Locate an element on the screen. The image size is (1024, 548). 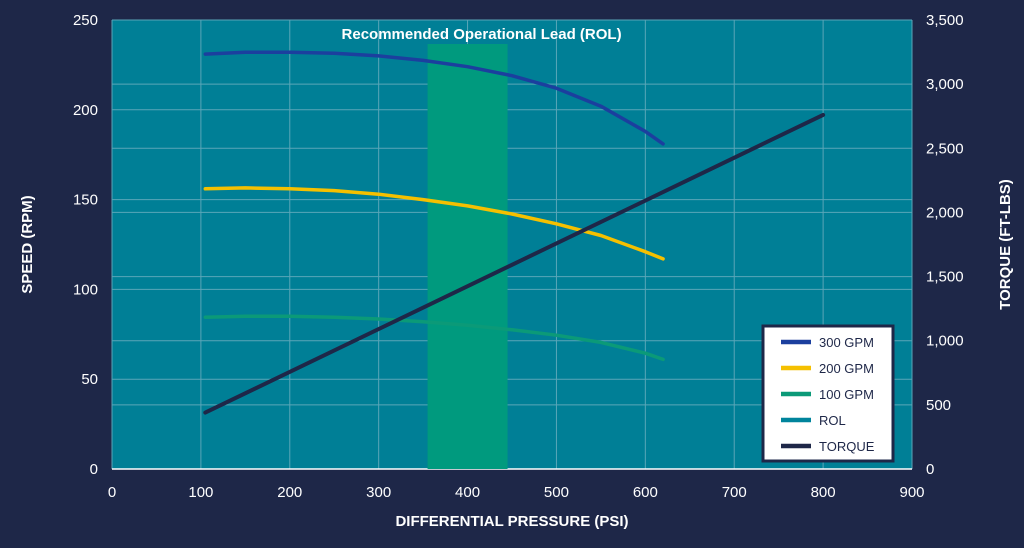
x-tick-label: 200 is located at coordinates (289, 492).